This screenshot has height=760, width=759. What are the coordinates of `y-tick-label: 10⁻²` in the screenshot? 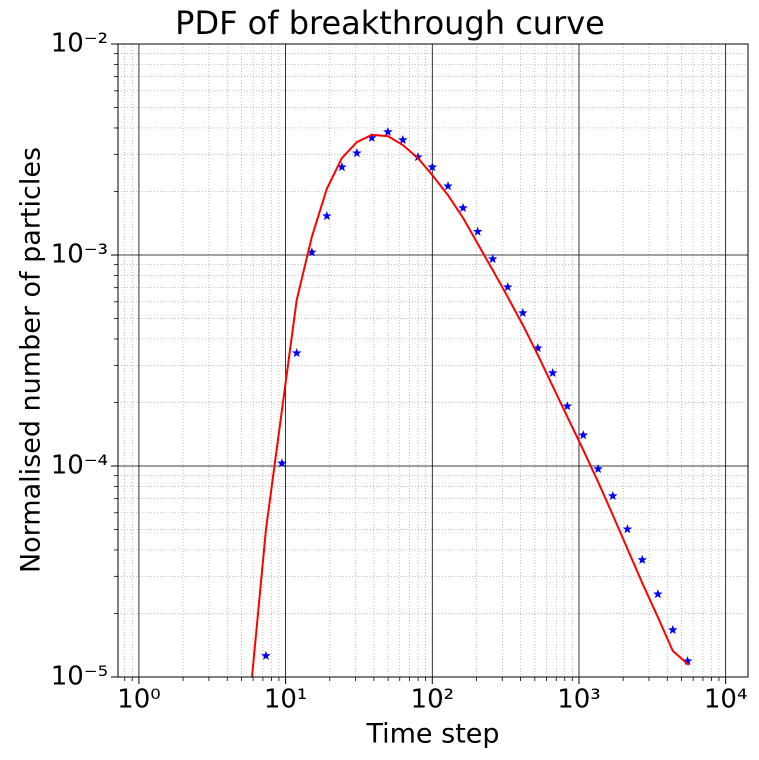 It's located at (79, 44).